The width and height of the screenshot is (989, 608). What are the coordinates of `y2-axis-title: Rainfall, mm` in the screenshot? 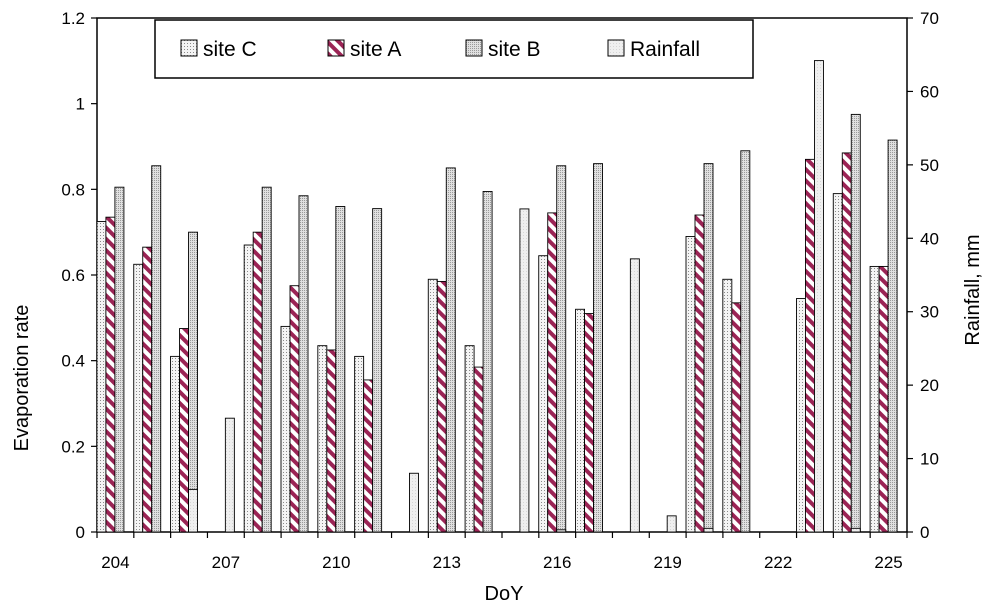 It's located at (973, 289).